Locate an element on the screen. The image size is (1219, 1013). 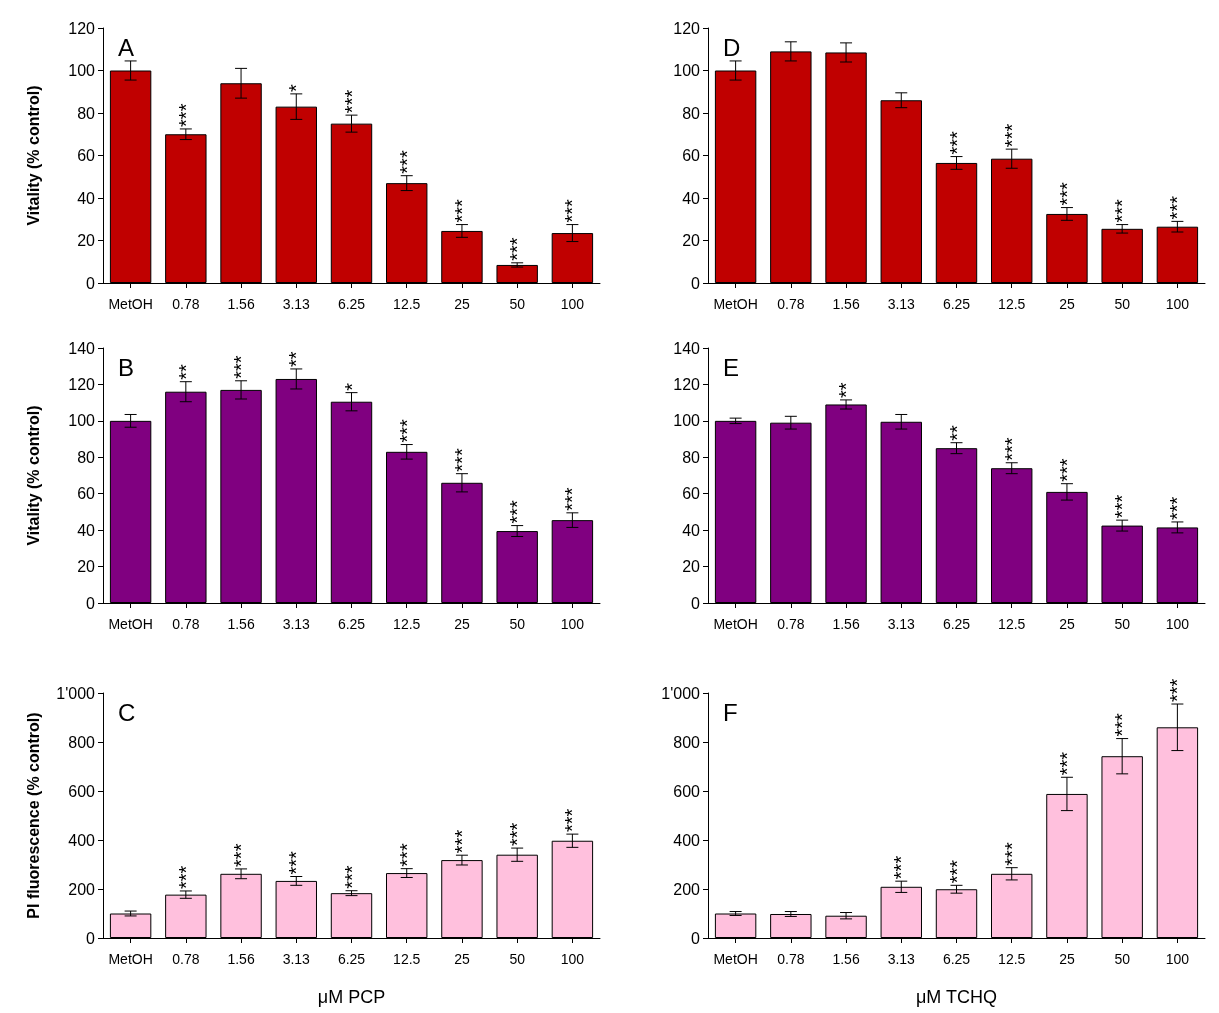
x-axis-title: μM PCP is located at coordinates (351, 997).